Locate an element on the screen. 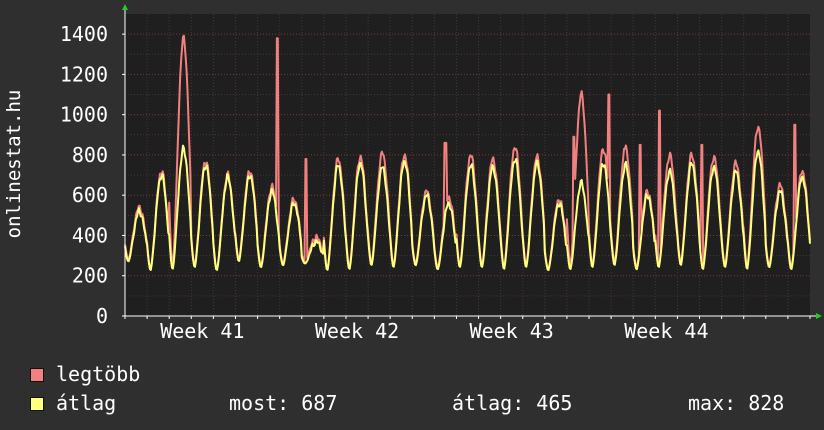 Image resolution: width=824 pixels, height=430 pixels. legend-item-legtobb: legtöbb is located at coordinates (85, 374).